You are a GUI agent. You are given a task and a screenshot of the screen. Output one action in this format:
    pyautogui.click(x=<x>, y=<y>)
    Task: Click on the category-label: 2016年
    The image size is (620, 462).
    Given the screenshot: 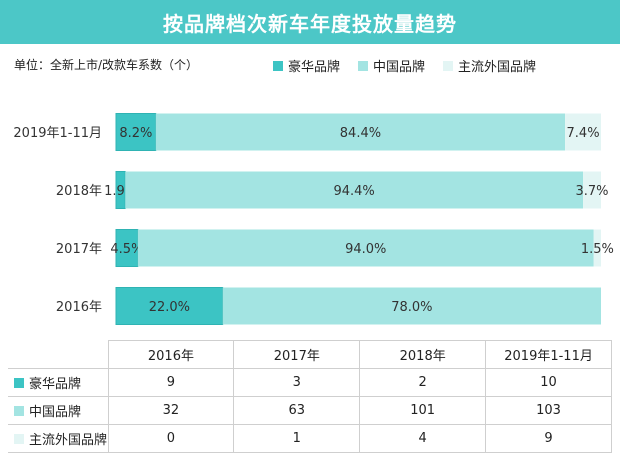 What is the action you would take?
    pyautogui.click(x=79, y=307)
    